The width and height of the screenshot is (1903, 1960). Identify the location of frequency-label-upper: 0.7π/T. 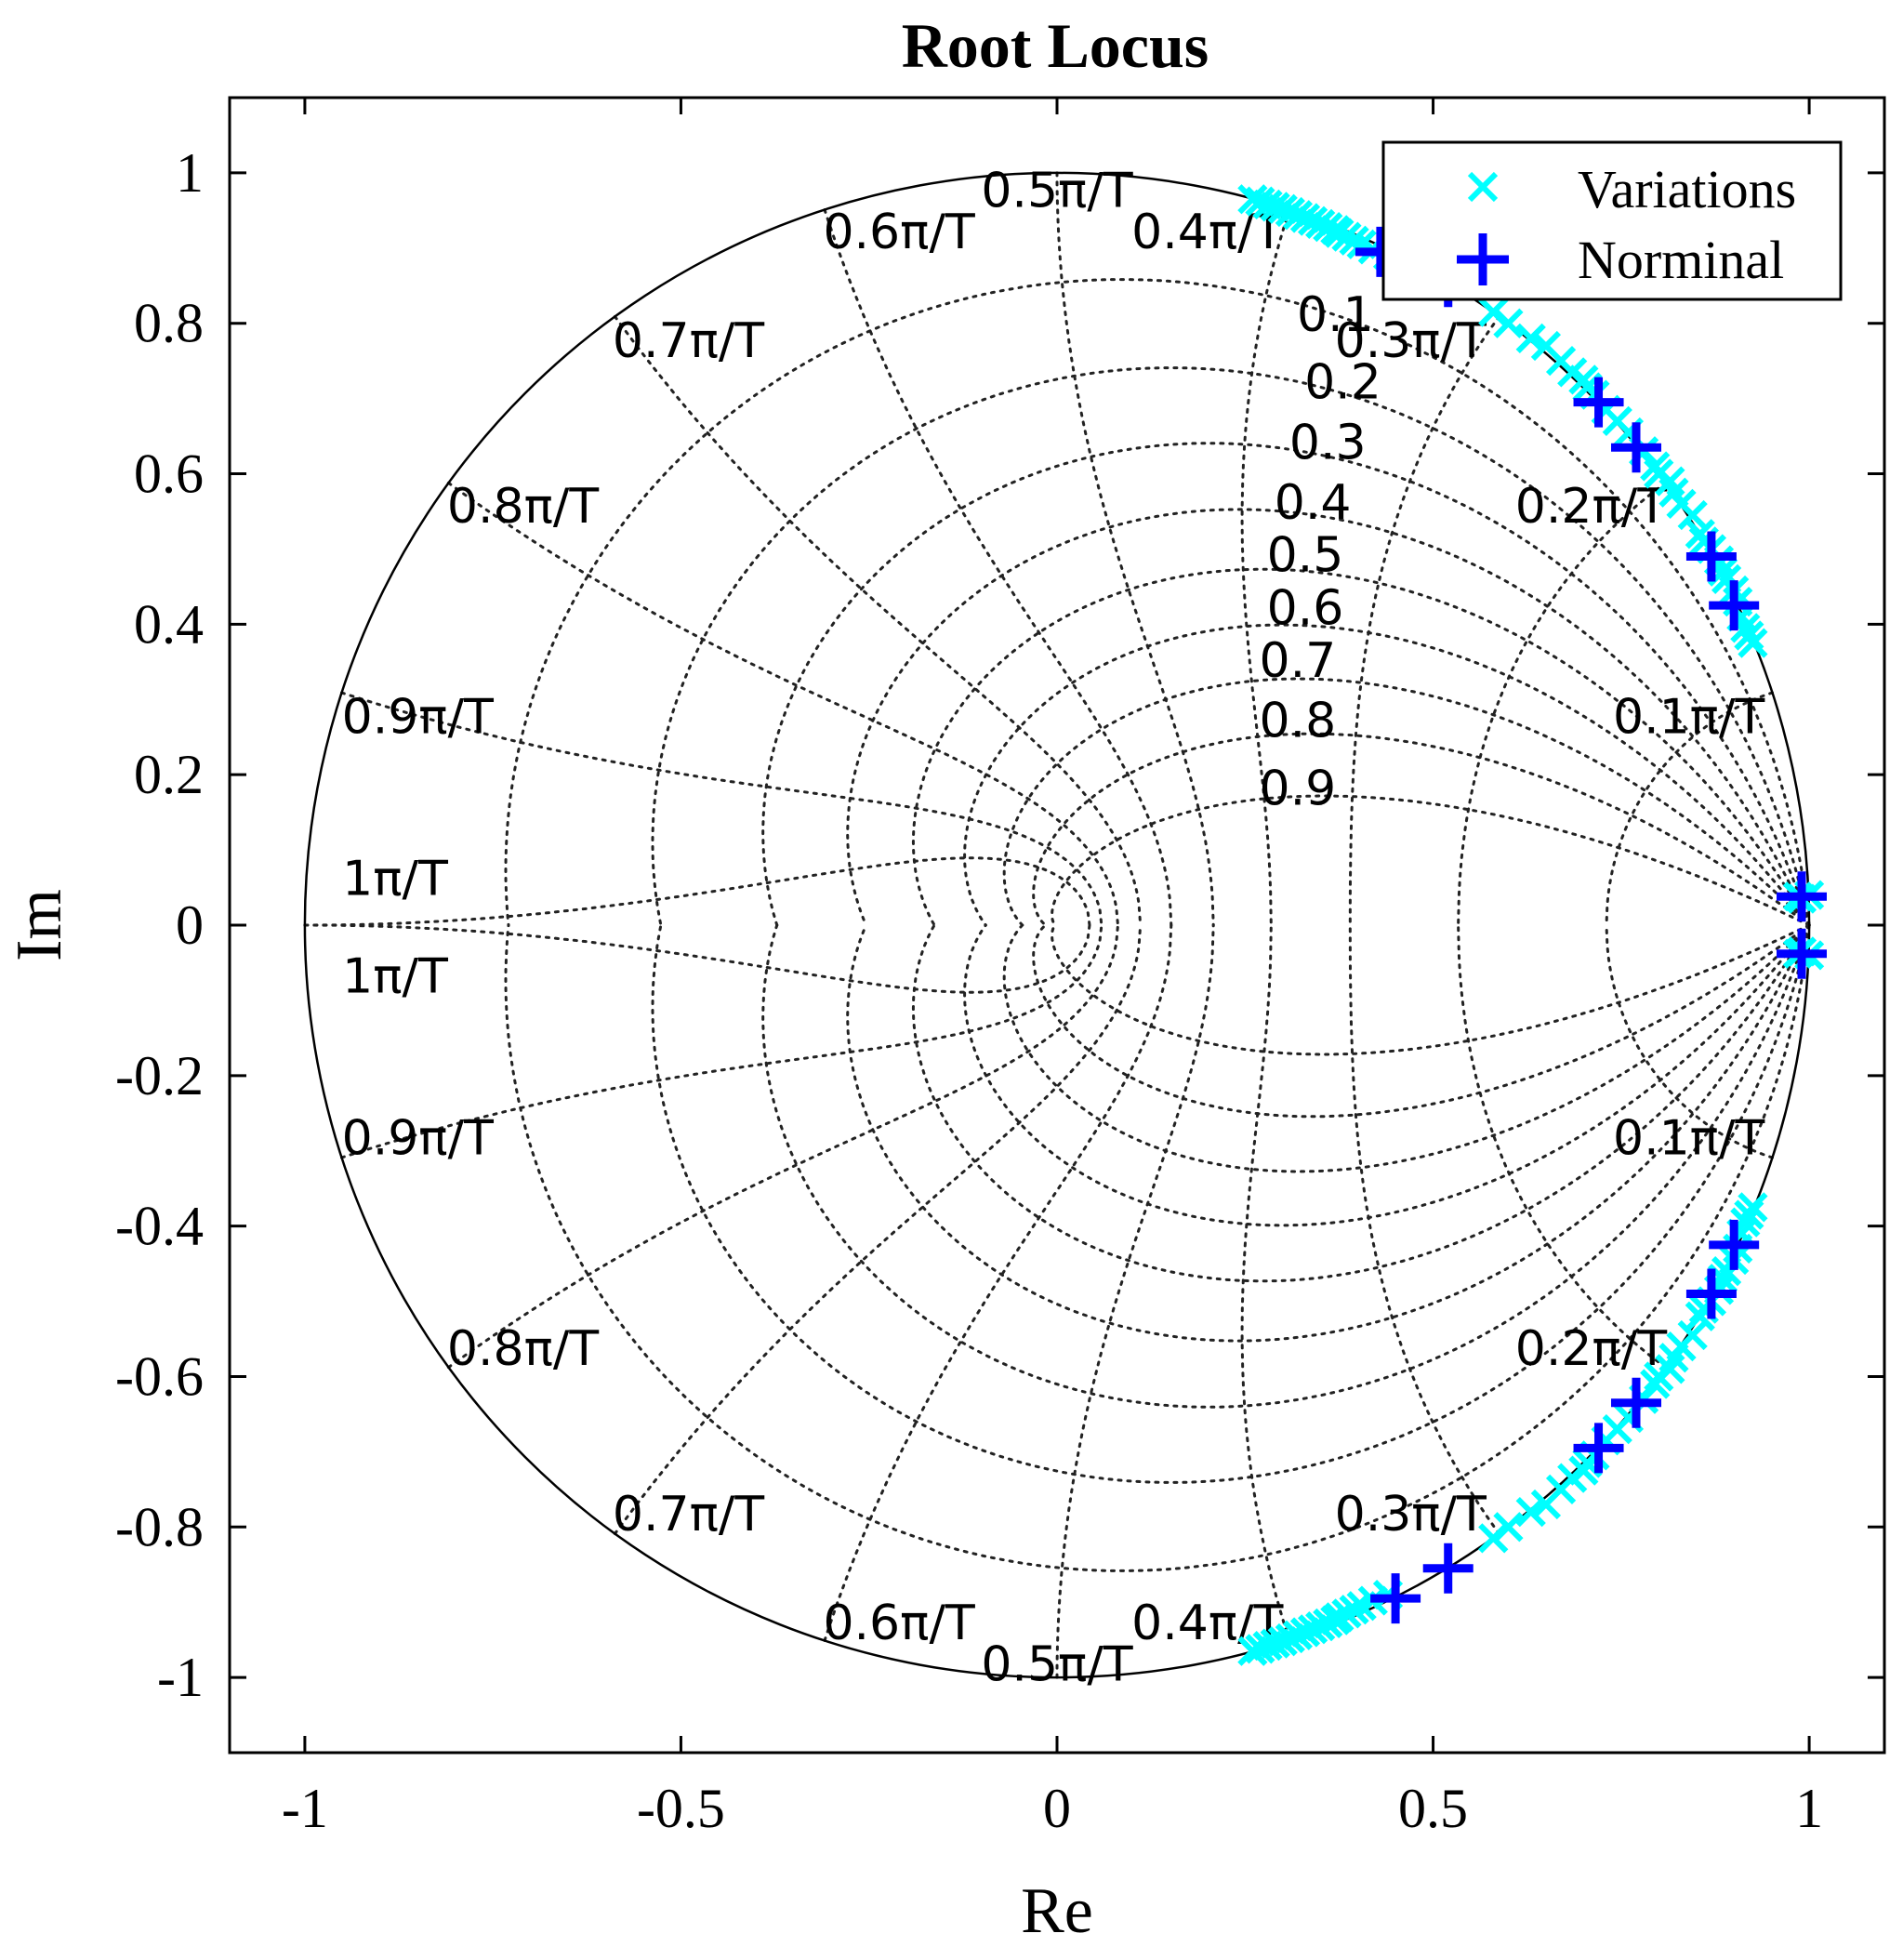
(689, 341).